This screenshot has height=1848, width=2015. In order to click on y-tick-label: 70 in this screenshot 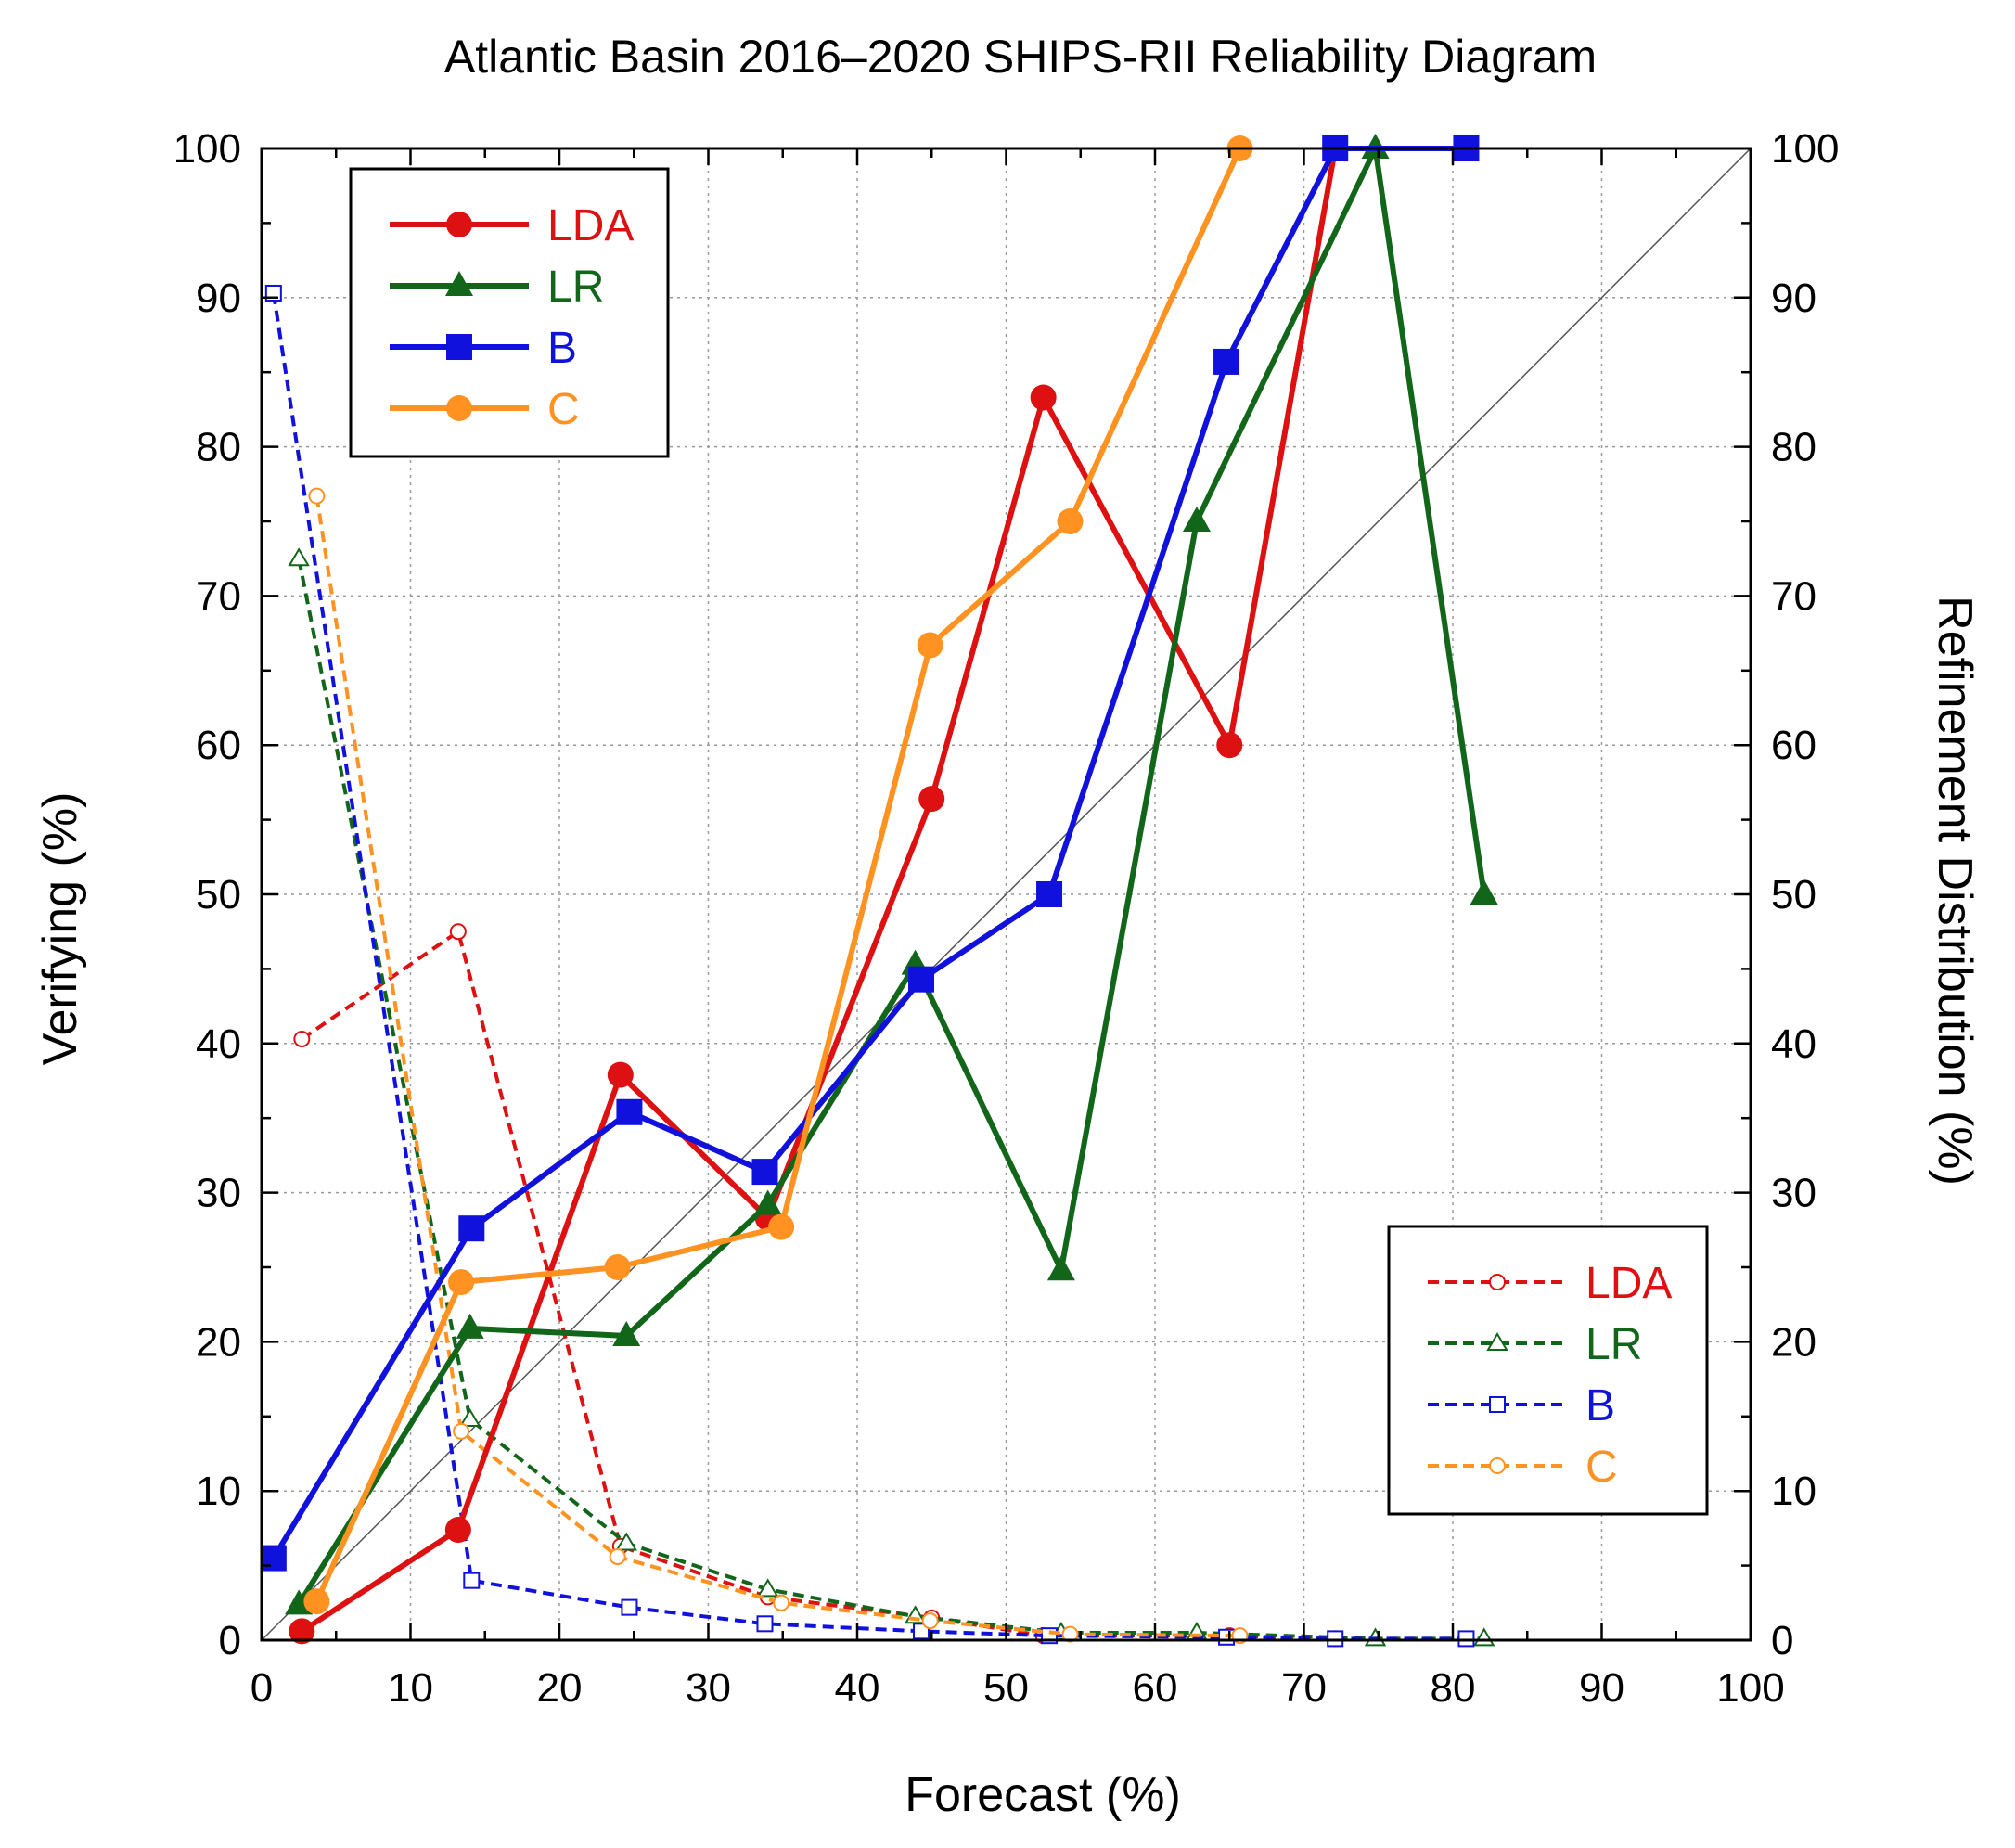, I will do `click(218, 596)`.